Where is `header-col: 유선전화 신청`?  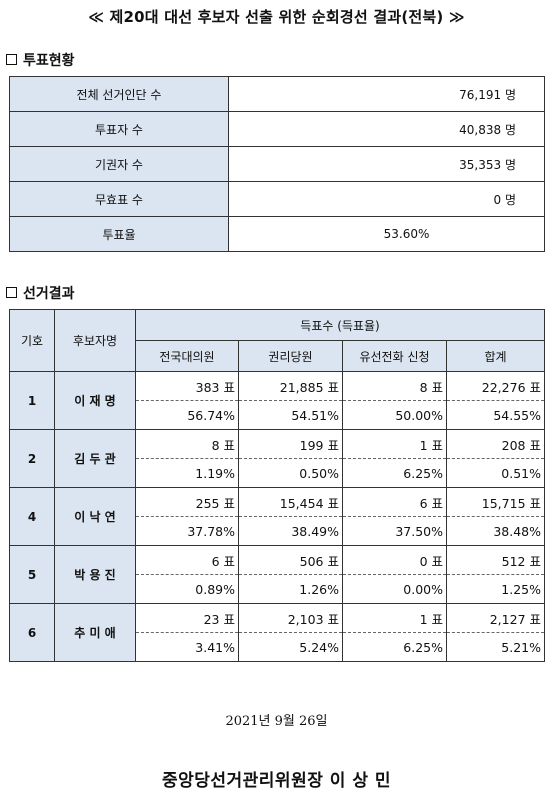 header-col: 유선전화 신청 is located at coordinates (394, 356).